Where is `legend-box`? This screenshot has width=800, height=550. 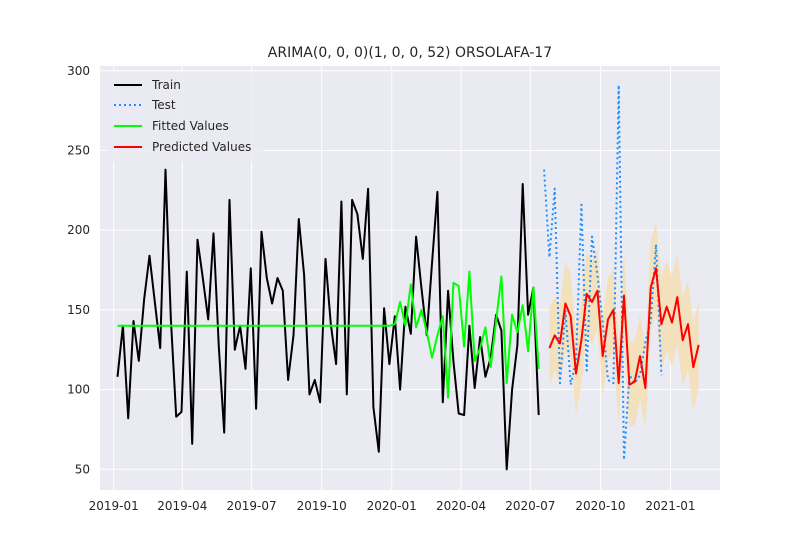 legend-box is located at coordinates (185, 117).